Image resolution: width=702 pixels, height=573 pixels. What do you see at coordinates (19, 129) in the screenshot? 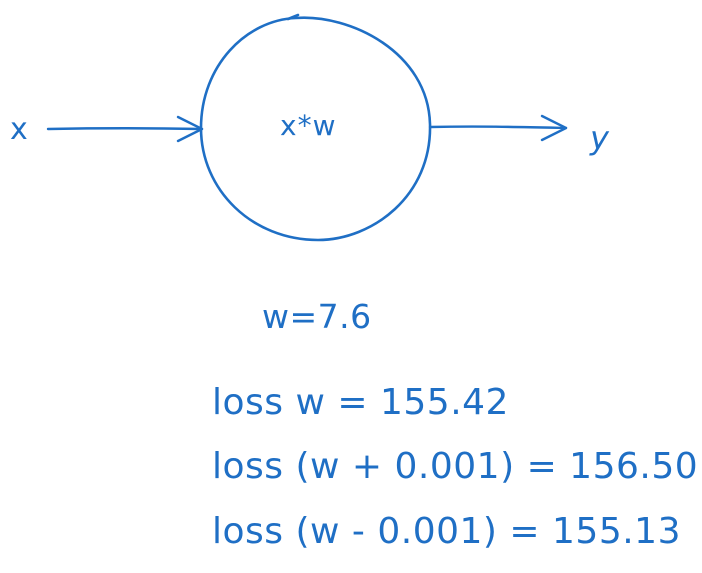
I see `input-label: x` at bounding box center [19, 129].